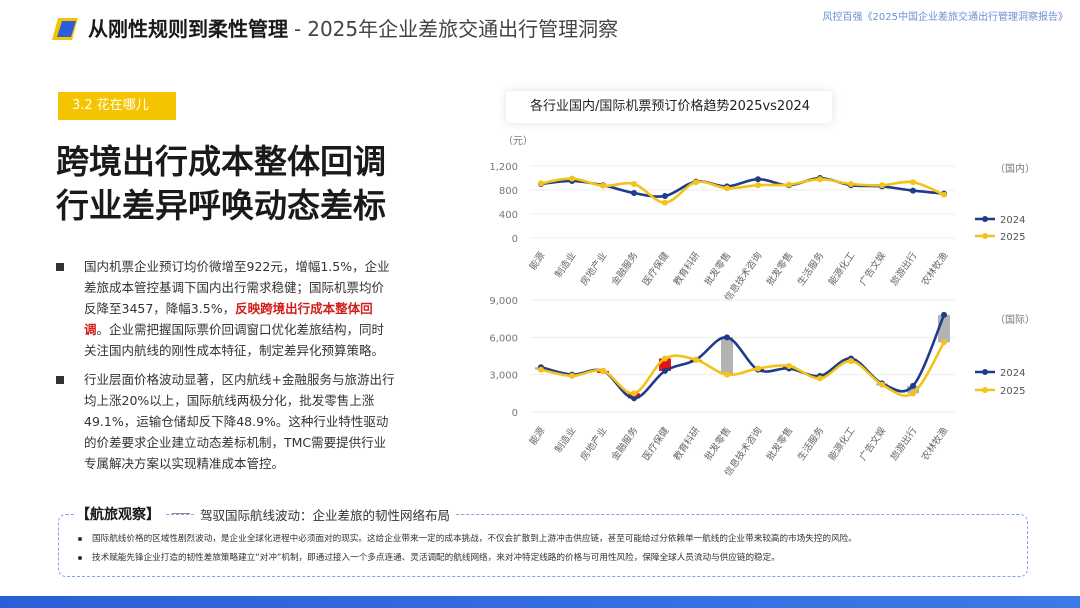  I want to click on x-tick-label: 制造业, so click(565, 265).